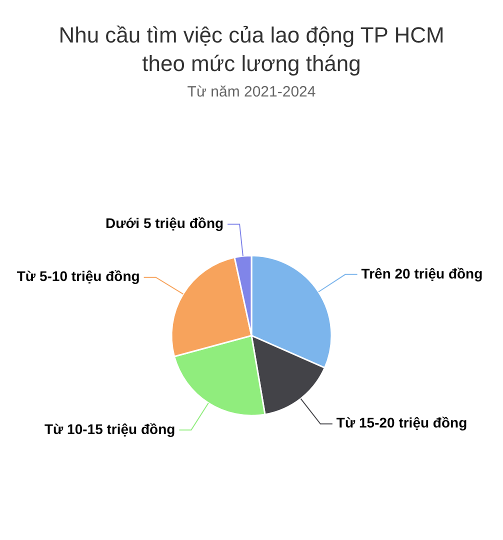 The height and width of the screenshot is (540, 503). What do you see at coordinates (422, 273) in the screenshot?
I see `slice-label: Trên 20 triệu đồng` at bounding box center [422, 273].